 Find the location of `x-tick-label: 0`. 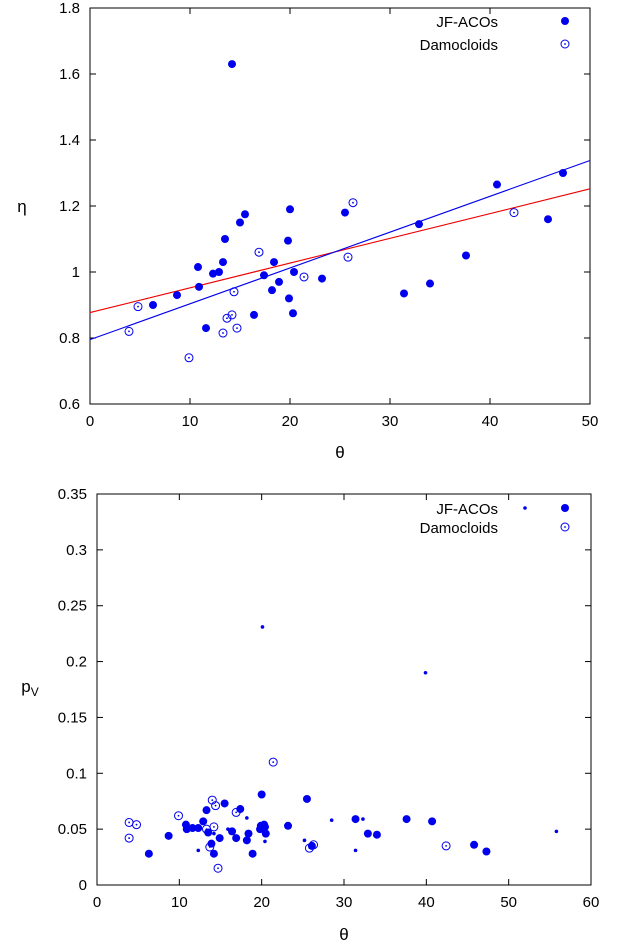

x-tick-label: 0 is located at coordinates (90, 421).